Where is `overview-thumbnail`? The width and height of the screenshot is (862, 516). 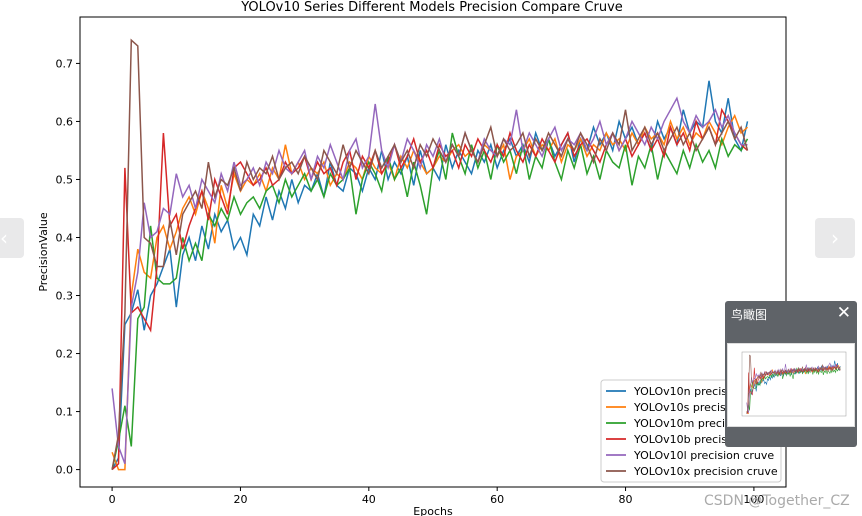 overview-thumbnail is located at coordinates (791, 385).